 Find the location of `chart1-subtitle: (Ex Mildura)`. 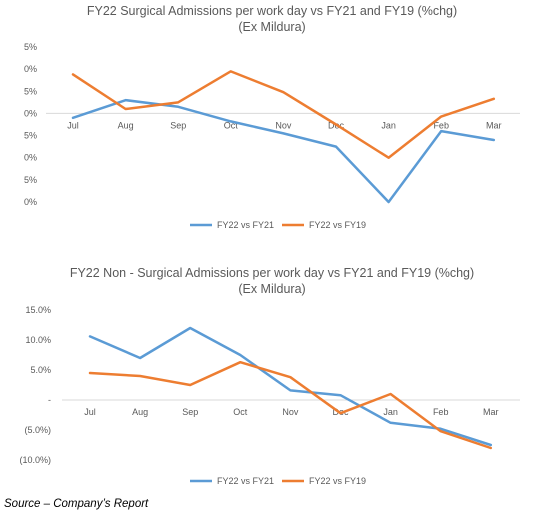

chart1-subtitle: (Ex Mildura) is located at coordinates (271, 27).